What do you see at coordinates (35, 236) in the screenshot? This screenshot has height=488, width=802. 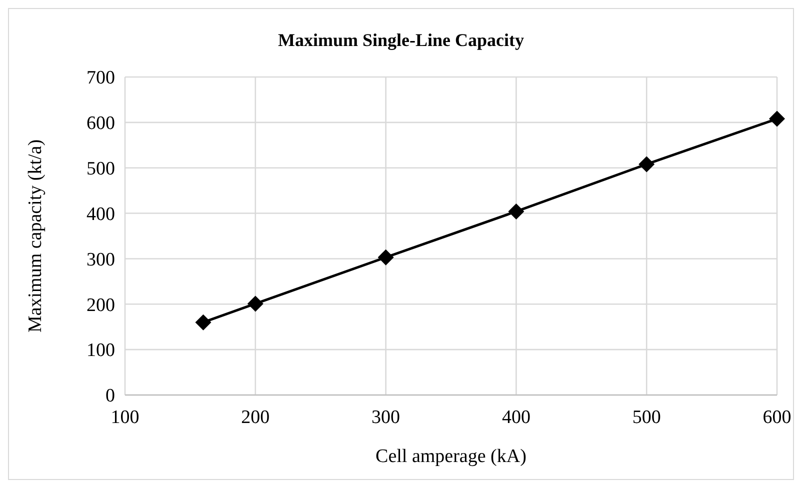 I see `y-axis-title: Maximum capacity (kt/a)` at bounding box center [35, 236].